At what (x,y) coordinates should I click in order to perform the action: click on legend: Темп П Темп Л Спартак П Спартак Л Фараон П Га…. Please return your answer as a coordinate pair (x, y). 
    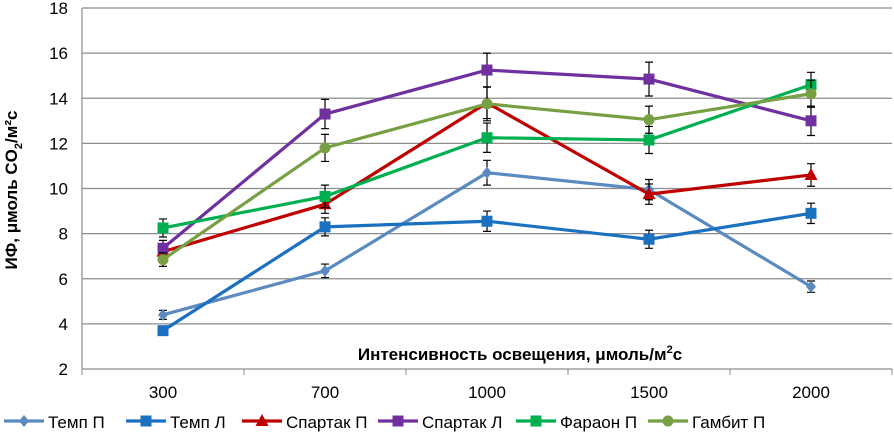
    Looking at the image, I should click on (384, 422).